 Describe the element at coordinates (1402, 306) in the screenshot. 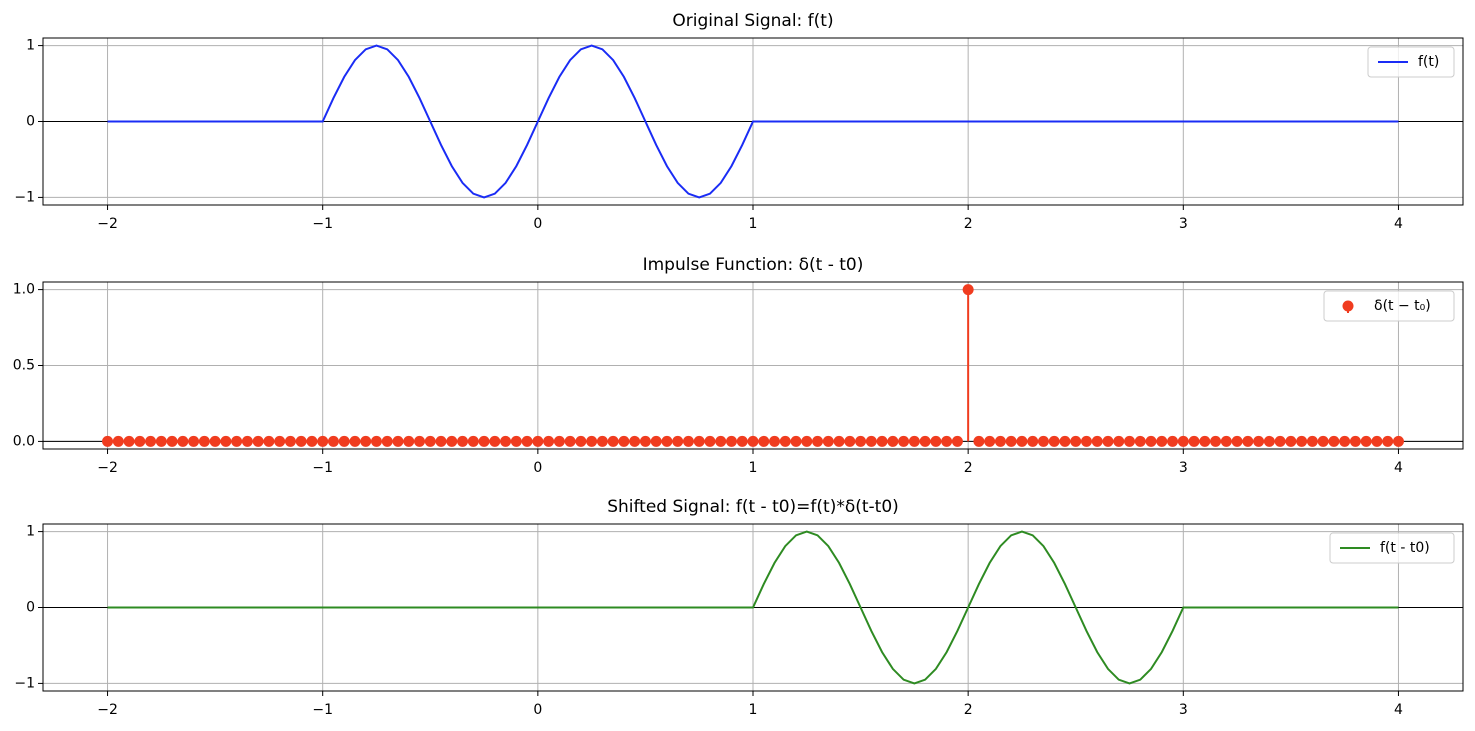

I see `legend-label: δ(t − t₀)` at that location.